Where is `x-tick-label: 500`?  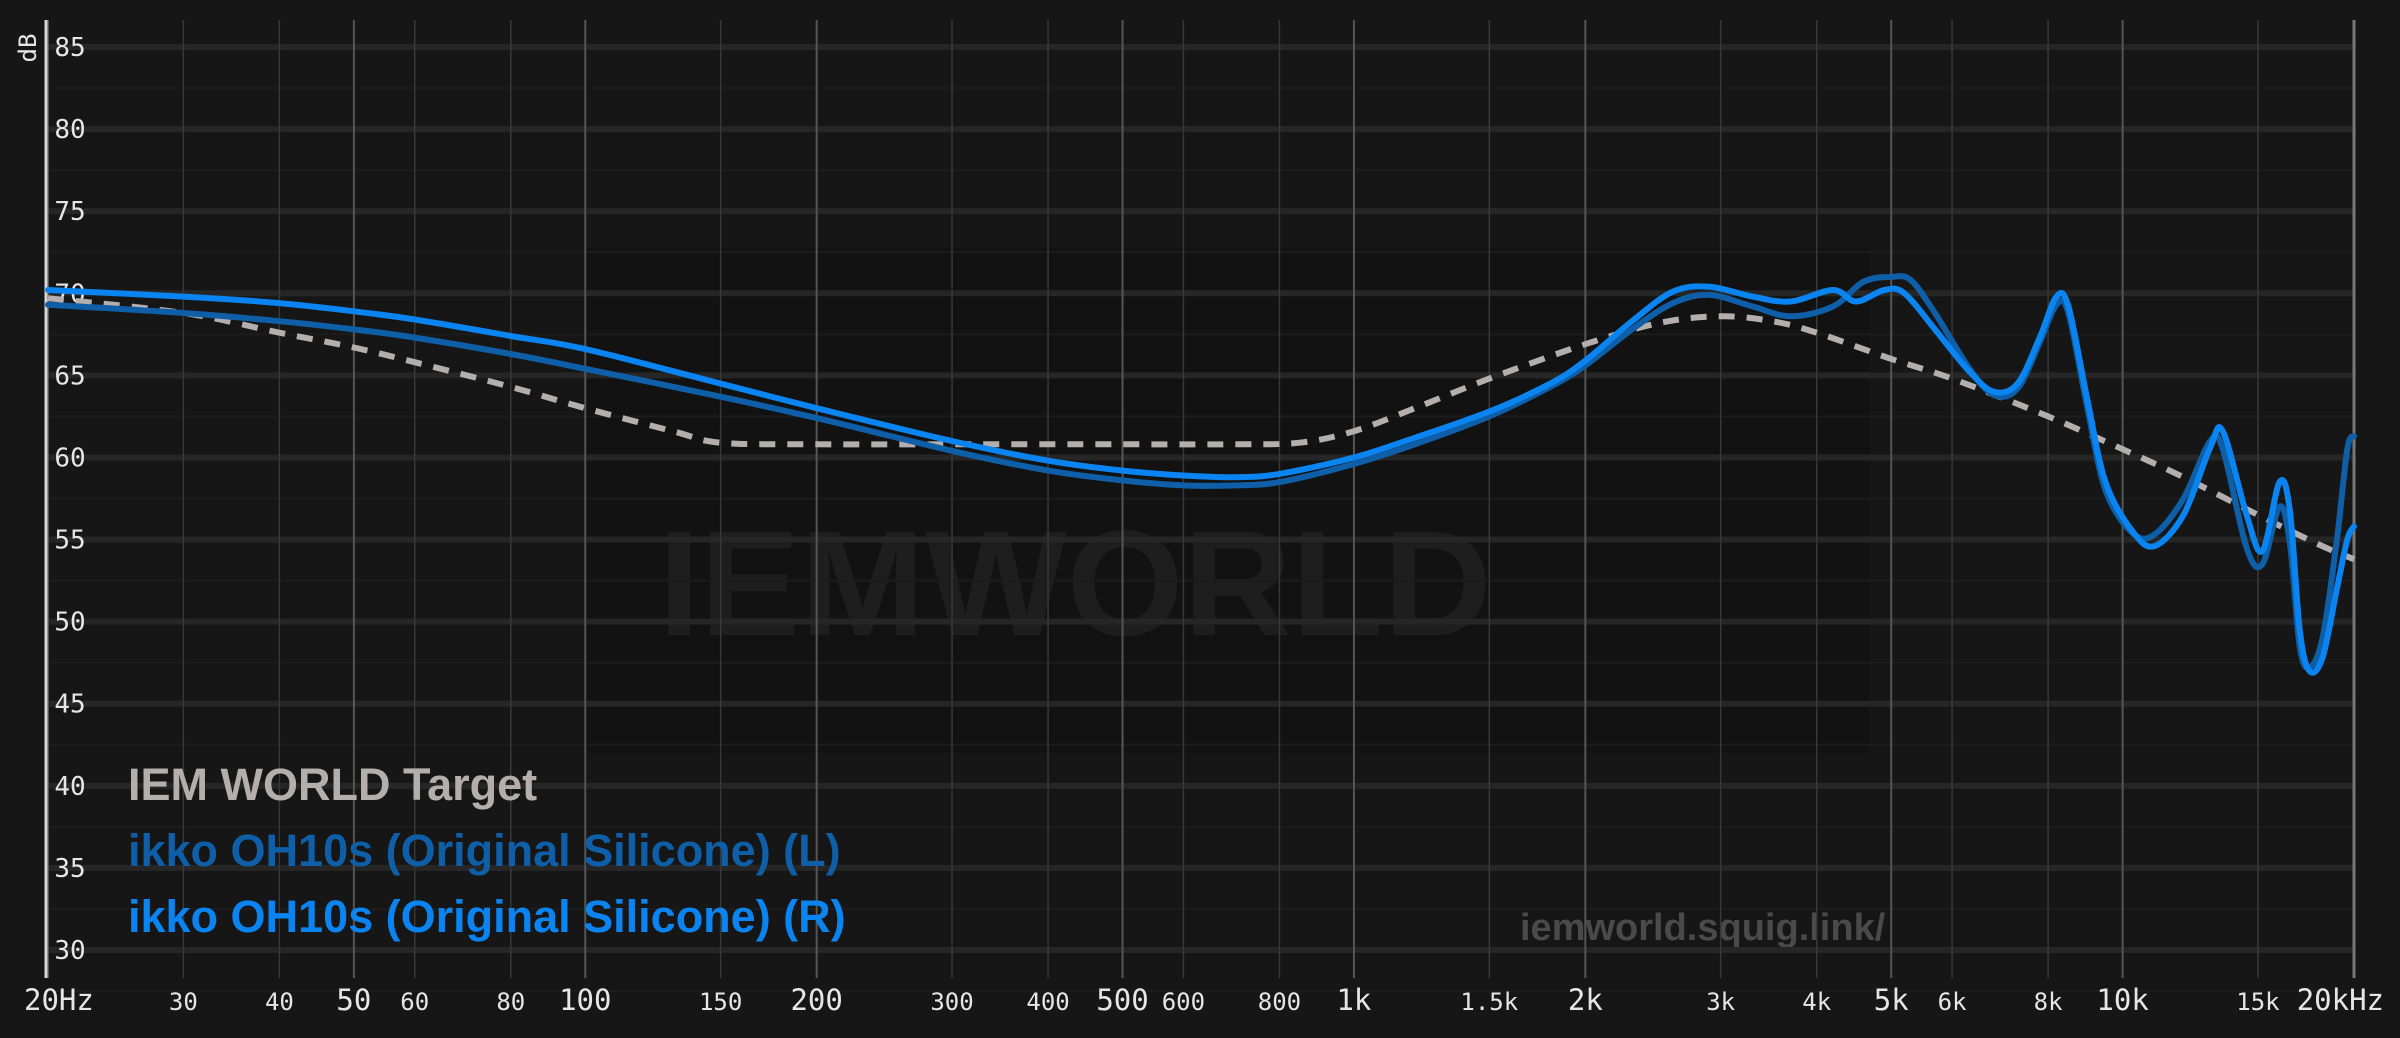
x-tick-label: 500 is located at coordinates (1122, 1000).